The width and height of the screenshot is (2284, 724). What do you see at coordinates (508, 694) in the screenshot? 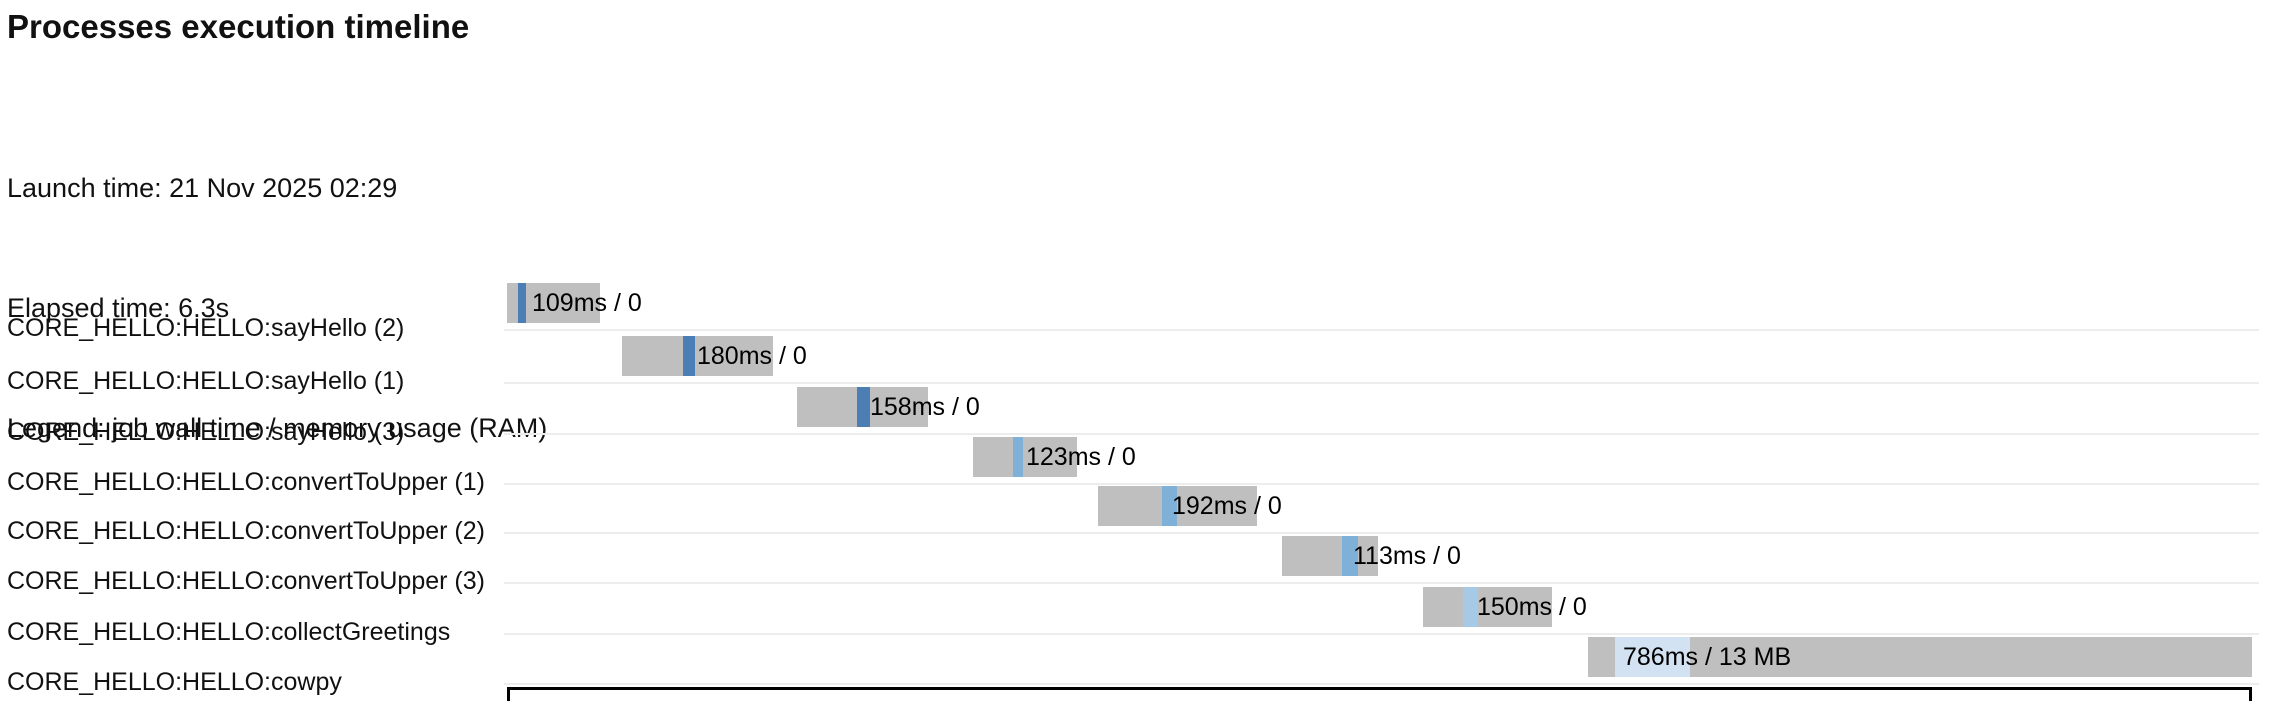
I see `x-axis-tick-left` at bounding box center [508, 694].